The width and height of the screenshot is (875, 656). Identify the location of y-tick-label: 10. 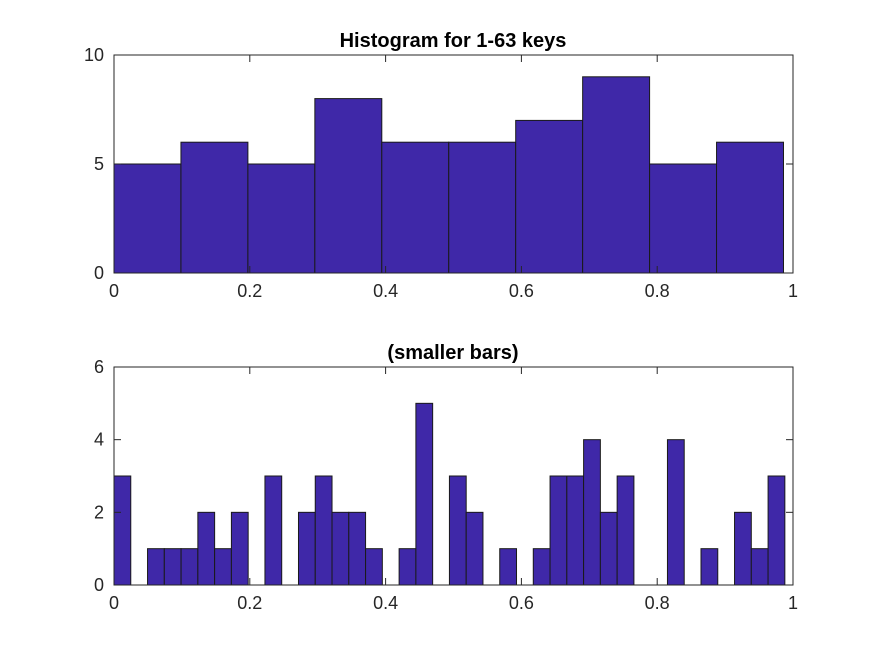
(94, 55).